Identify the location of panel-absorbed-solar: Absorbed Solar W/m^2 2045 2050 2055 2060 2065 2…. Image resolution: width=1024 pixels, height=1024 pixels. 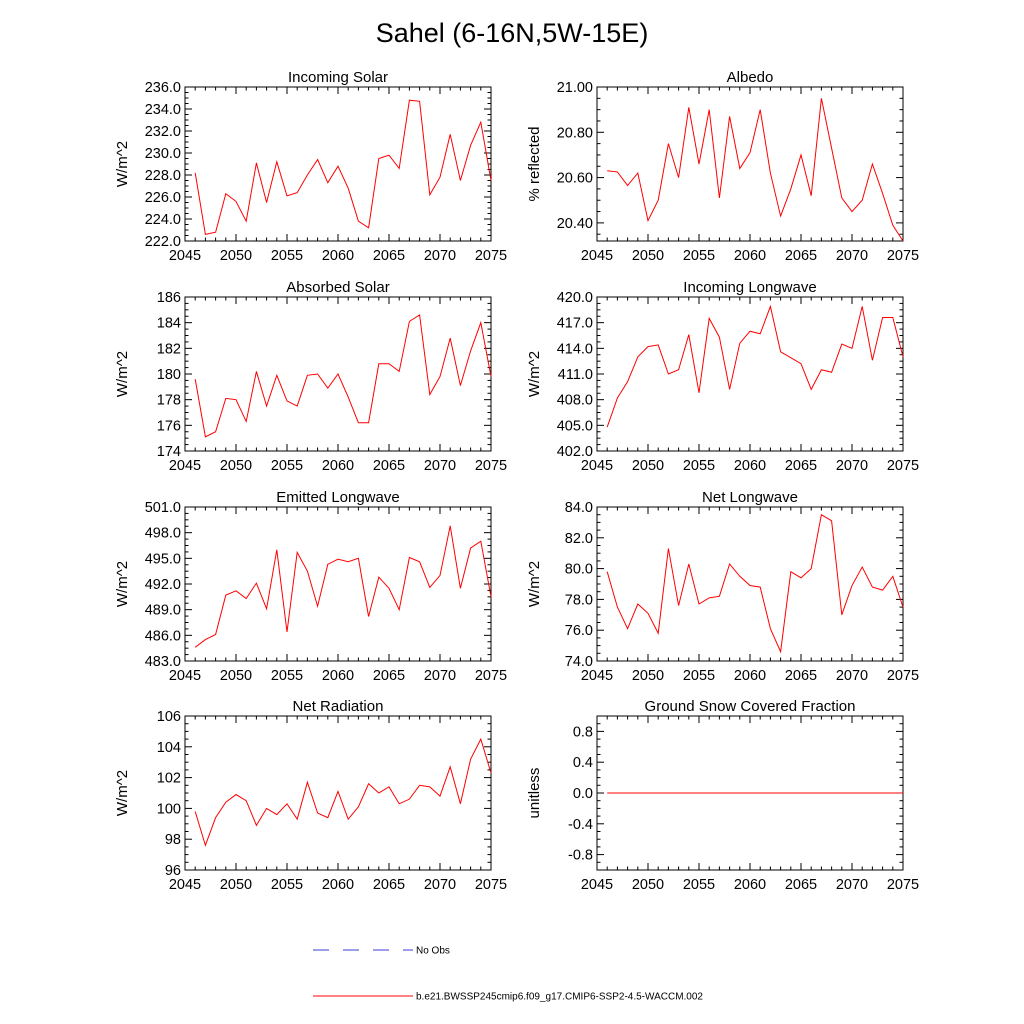
(310, 376).